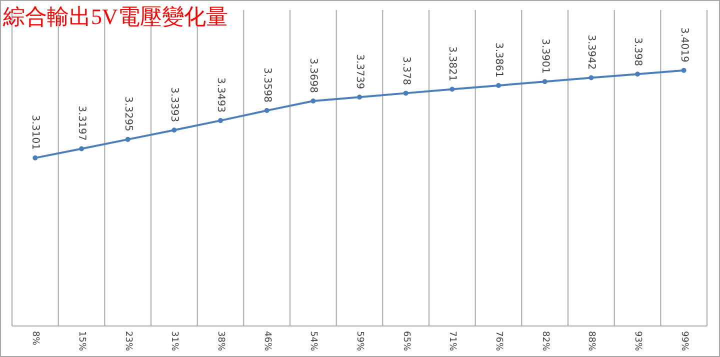 The height and width of the screenshot is (357, 720). What do you see at coordinates (127, 341) in the screenshot?
I see `x-tick-label: 23%` at bounding box center [127, 341].